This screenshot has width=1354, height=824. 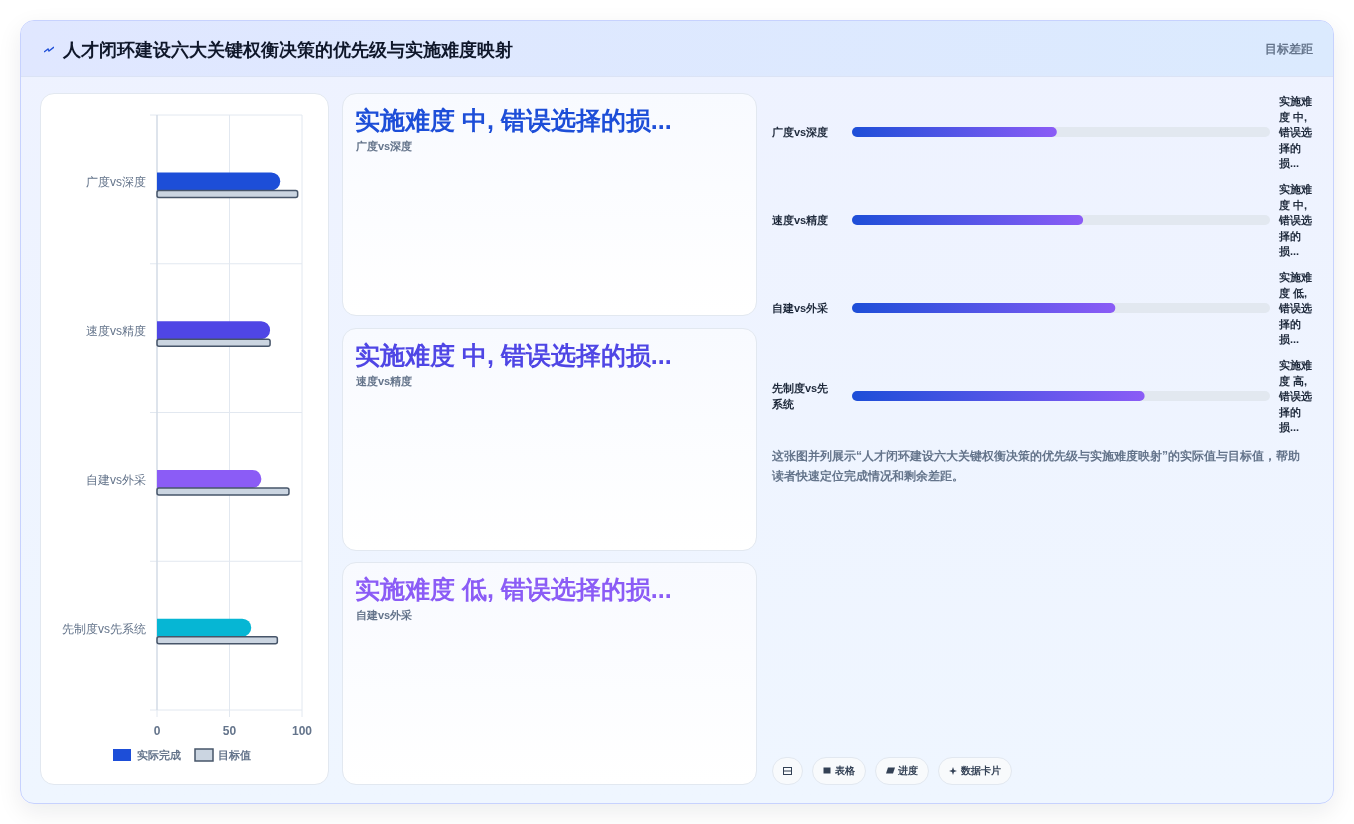 What do you see at coordinates (384, 146) in the screenshot?
I see `text: 广度vs深度` at bounding box center [384, 146].